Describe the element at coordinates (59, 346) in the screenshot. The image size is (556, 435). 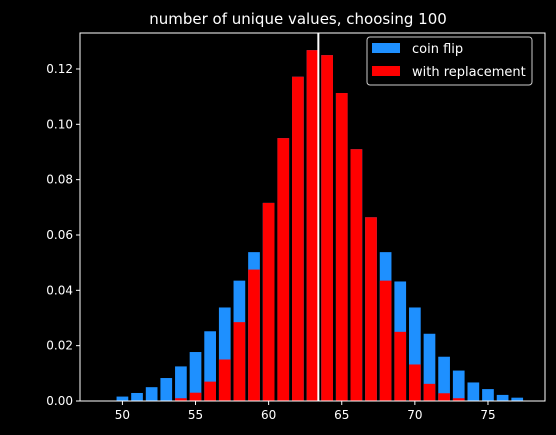
I see `y-tick-label-0.02: 0.02` at that location.